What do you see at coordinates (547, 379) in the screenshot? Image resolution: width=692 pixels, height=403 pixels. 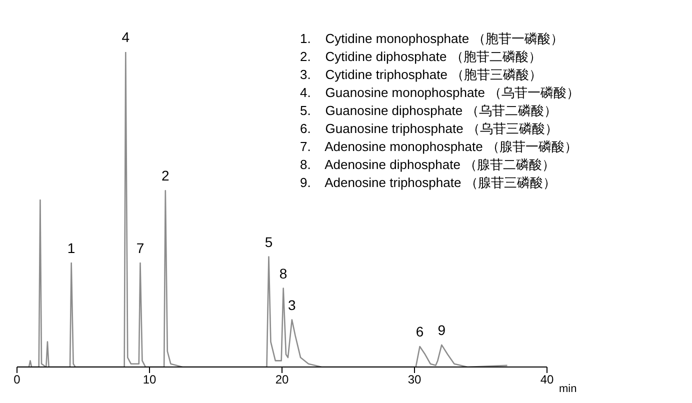 I see `x-tick-label: 40` at bounding box center [547, 379].